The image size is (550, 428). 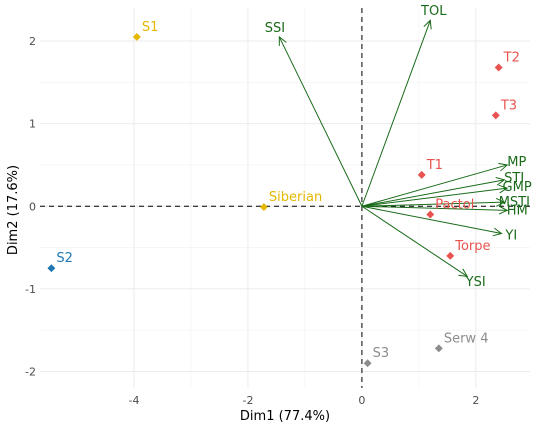 What do you see at coordinates (510, 235) in the screenshot?
I see `vector-label: YI` at bounding box center [510, 235].